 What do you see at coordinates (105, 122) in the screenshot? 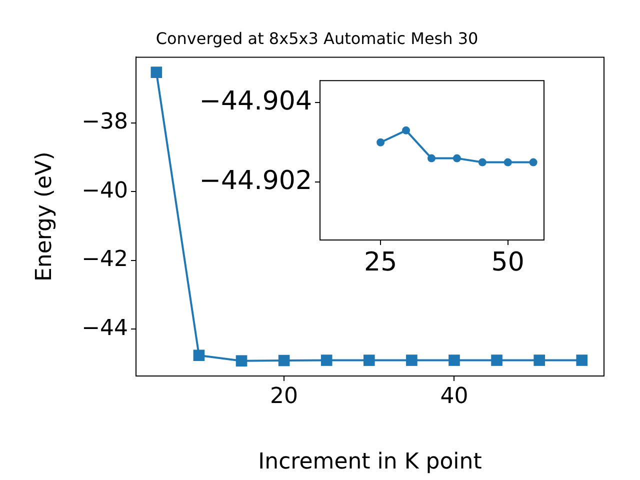
I see `y-tick-label: −38` at bounding box center [105, 122].